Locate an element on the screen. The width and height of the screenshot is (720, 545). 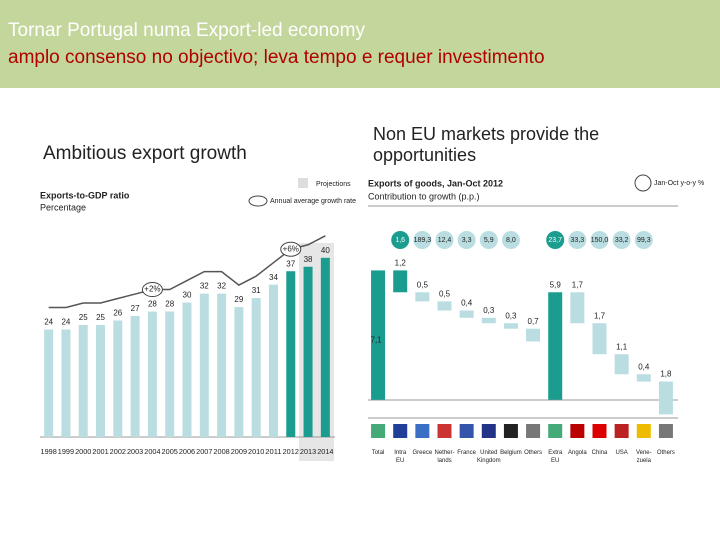
x-tick-label: Greece is located at coordinates (423, 453).